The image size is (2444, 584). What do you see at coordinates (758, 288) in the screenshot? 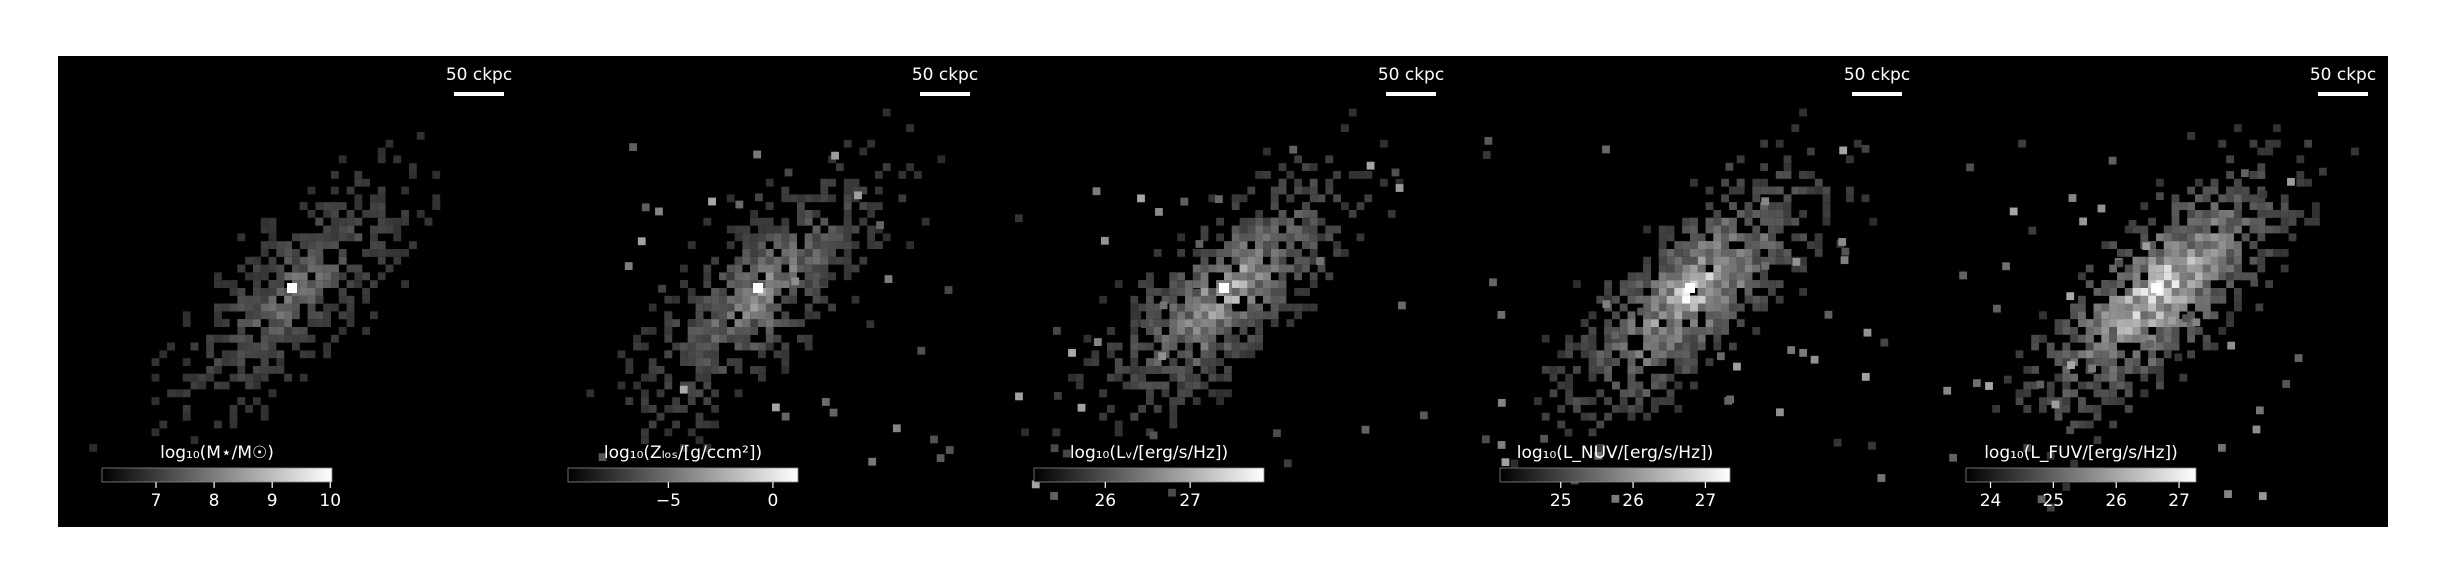
I see `galaxy-core` at bounding box center [758, 288].